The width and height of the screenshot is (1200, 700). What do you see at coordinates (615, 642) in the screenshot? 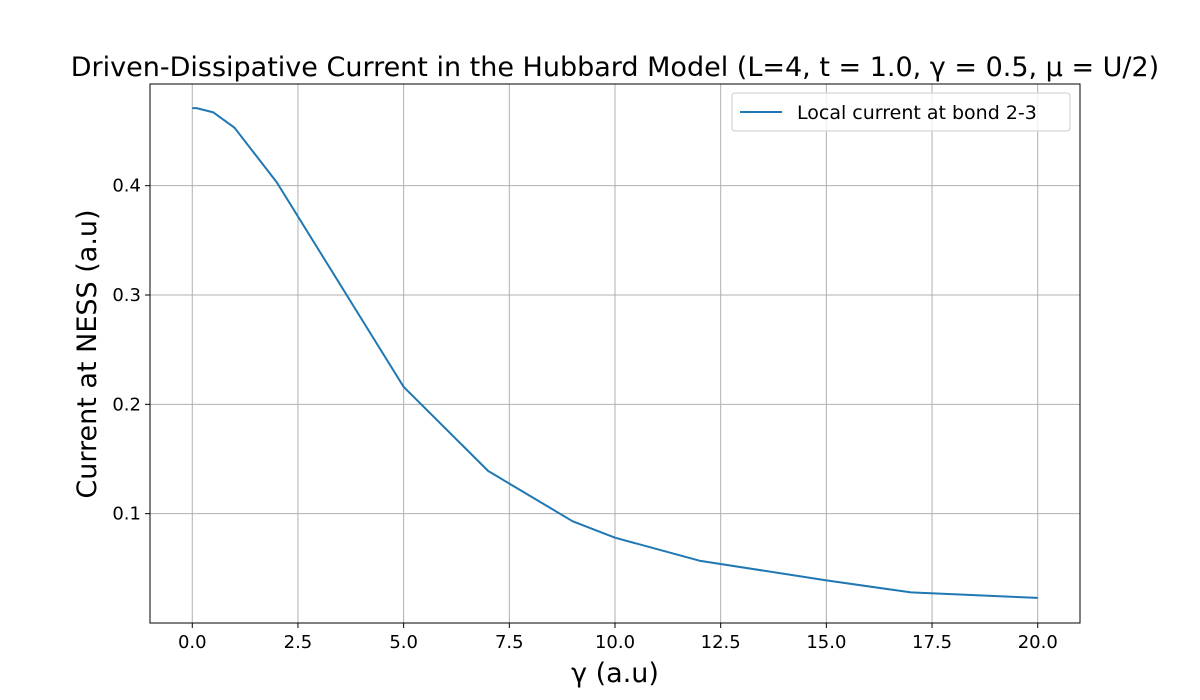
I see `x-tick-label: 10.0` at bounding box center [615, 642].